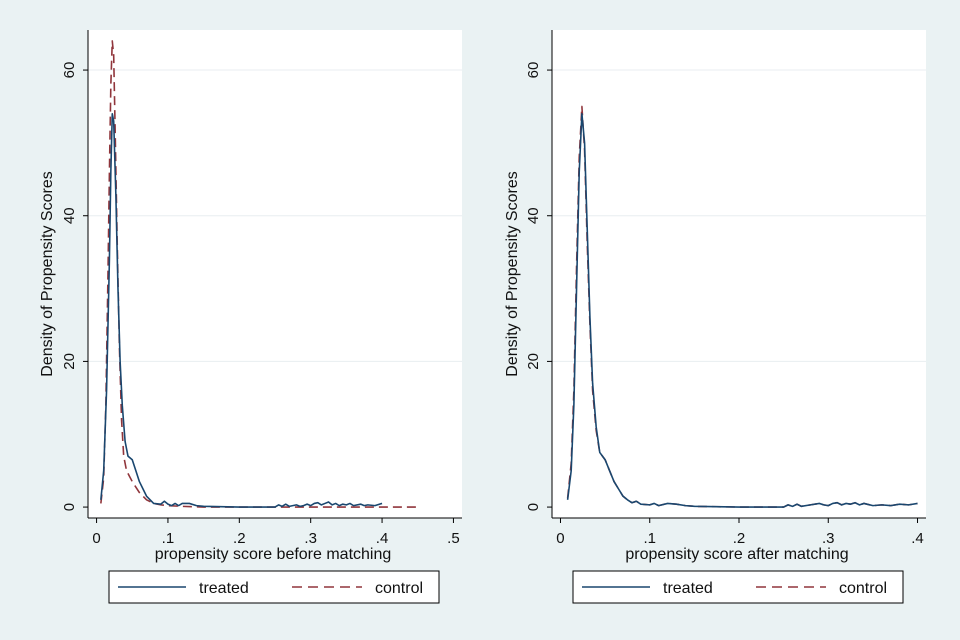 Image resolution: width=960 pixels, height=640 pixels. I want to click on x-tick-label-after-3: .3, so click(828, 538).